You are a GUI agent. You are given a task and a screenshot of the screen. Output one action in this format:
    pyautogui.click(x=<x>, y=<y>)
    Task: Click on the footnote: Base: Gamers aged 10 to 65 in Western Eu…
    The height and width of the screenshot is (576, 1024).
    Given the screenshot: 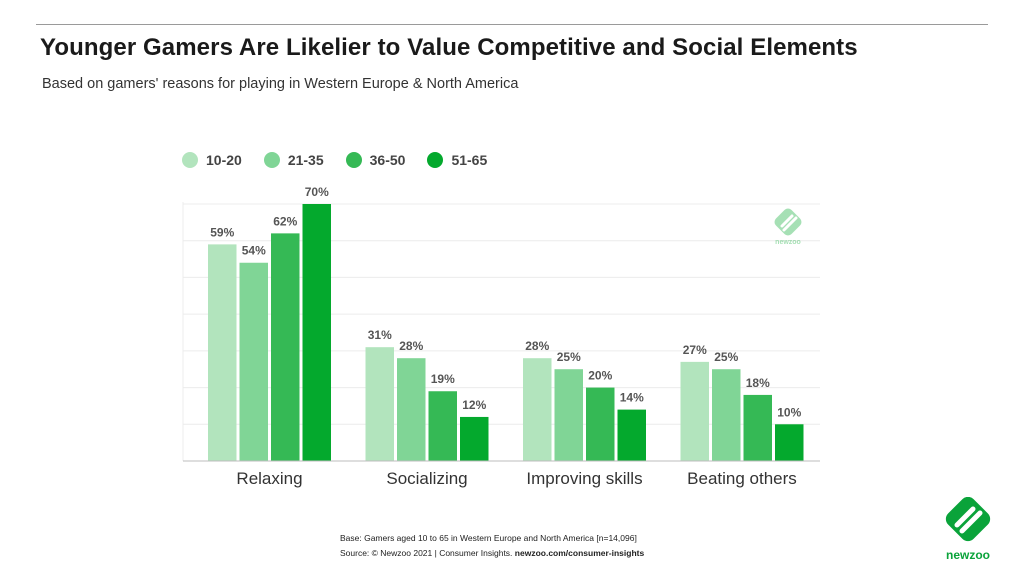 What is the action you would take?
    pyautogui.click(x=492, y=546)
    